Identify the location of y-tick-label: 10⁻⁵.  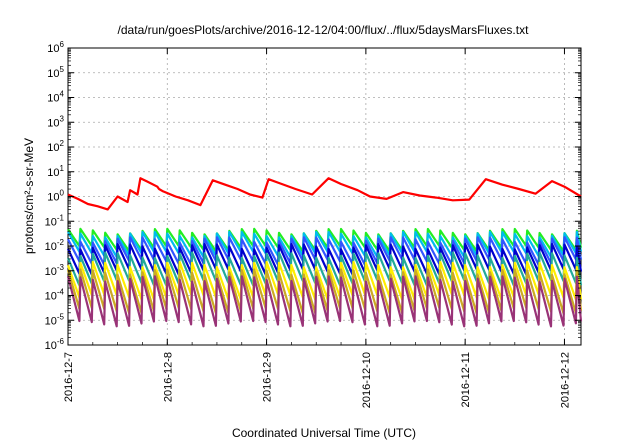
(55, 319).